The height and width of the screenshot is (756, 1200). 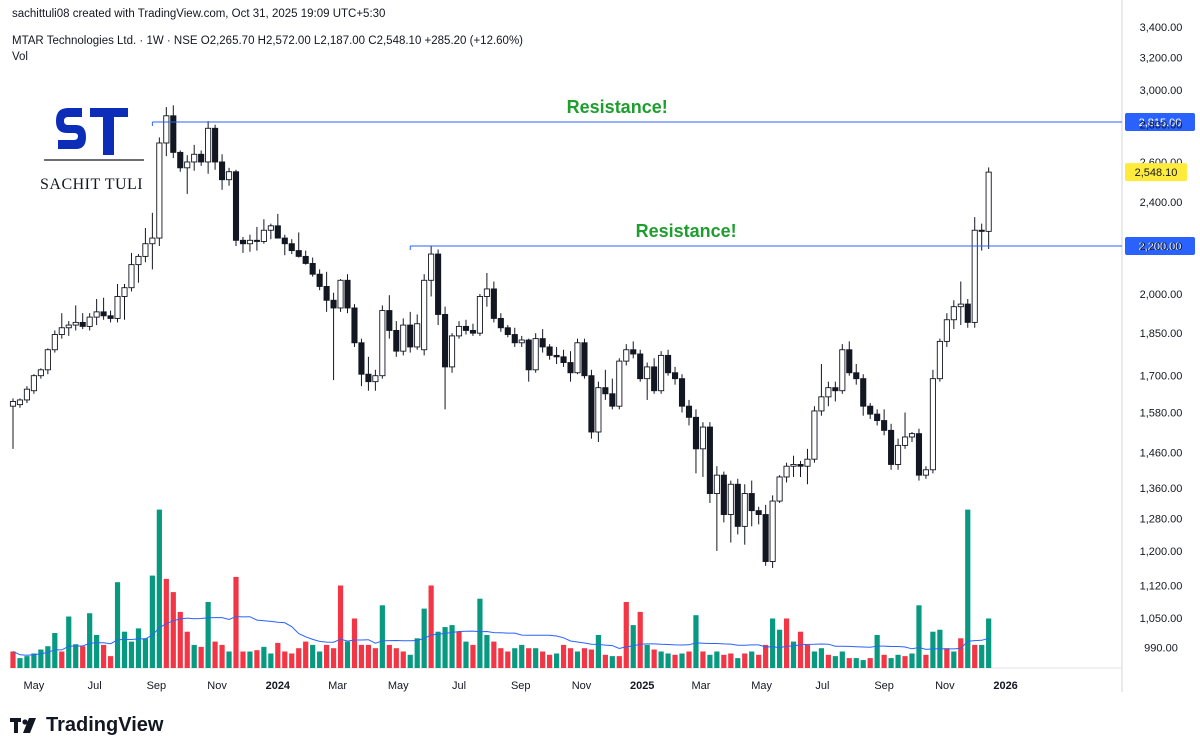 What do you see at coordinates (86, 725) in the screenshot?
I see `tradingview-brand: TradingView` at bounding box center [86, 725].